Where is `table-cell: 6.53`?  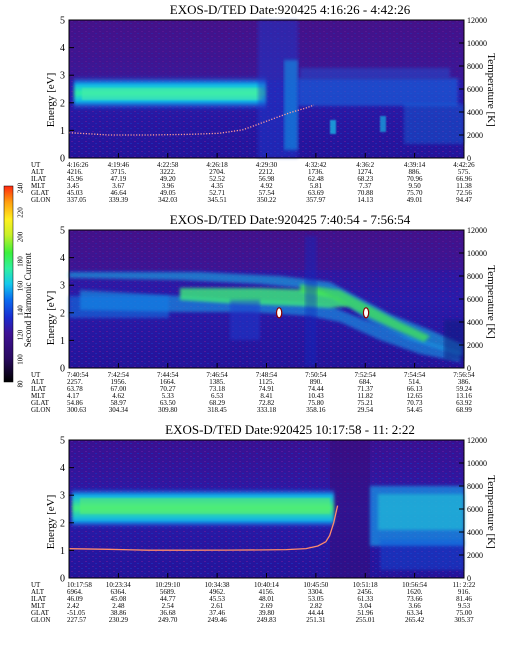 table-cell: 6.53 is located at coordinates (217, 396).